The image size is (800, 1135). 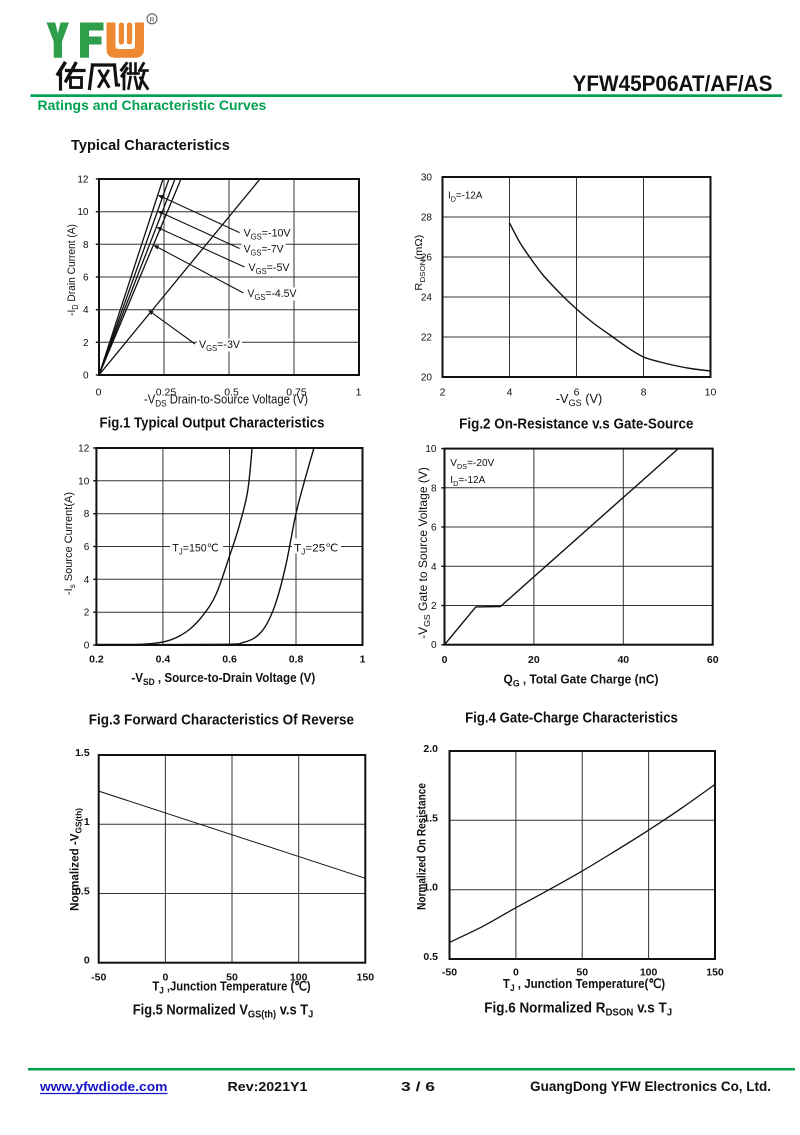 I want to click on svg-text: TJ=25℃, so click(x=316, y=550).